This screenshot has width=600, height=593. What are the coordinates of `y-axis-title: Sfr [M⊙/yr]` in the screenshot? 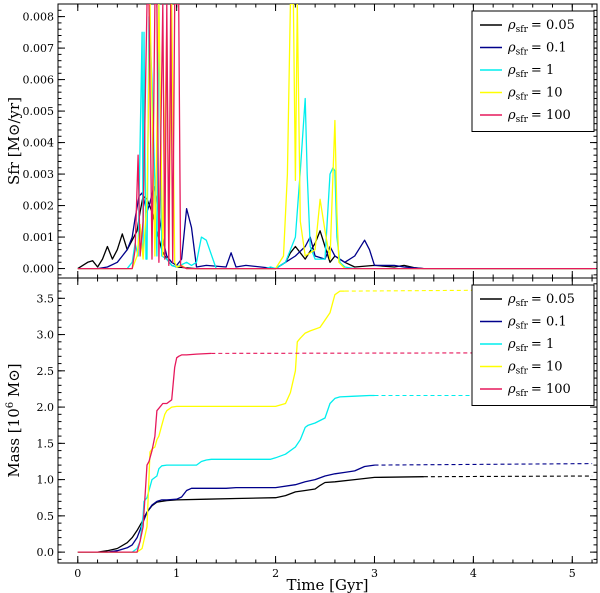 It's located at (14, 141).